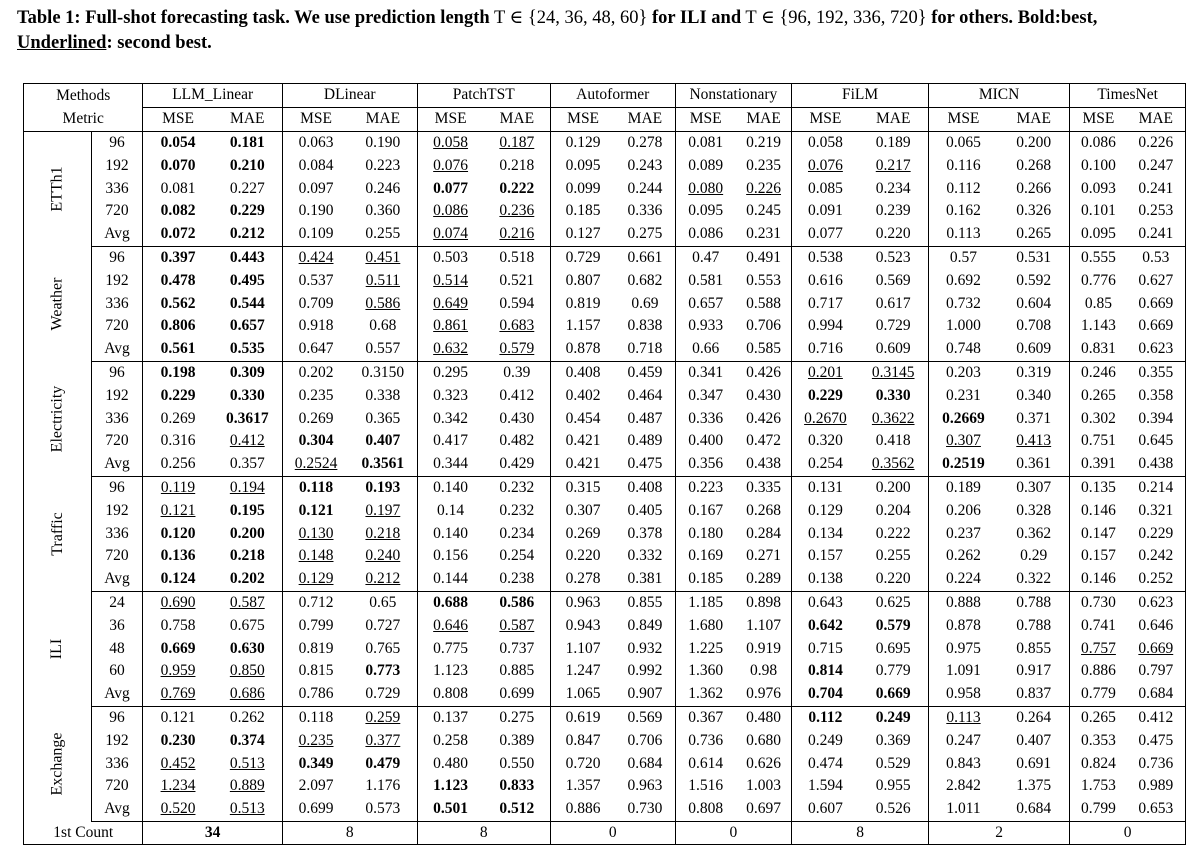 The image size is (1186, 860). What do you see at coordinates (706, 142) in the screenshot?
I see `metric-value: 0.081` at bounding box center [706, 142].